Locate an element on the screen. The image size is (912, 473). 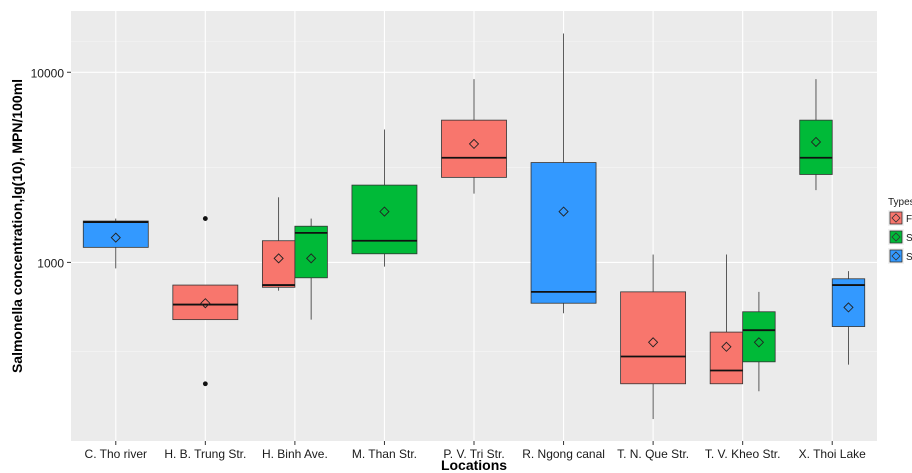
x-tick-label: M. Than Str. is located at coordinates (384, 454).